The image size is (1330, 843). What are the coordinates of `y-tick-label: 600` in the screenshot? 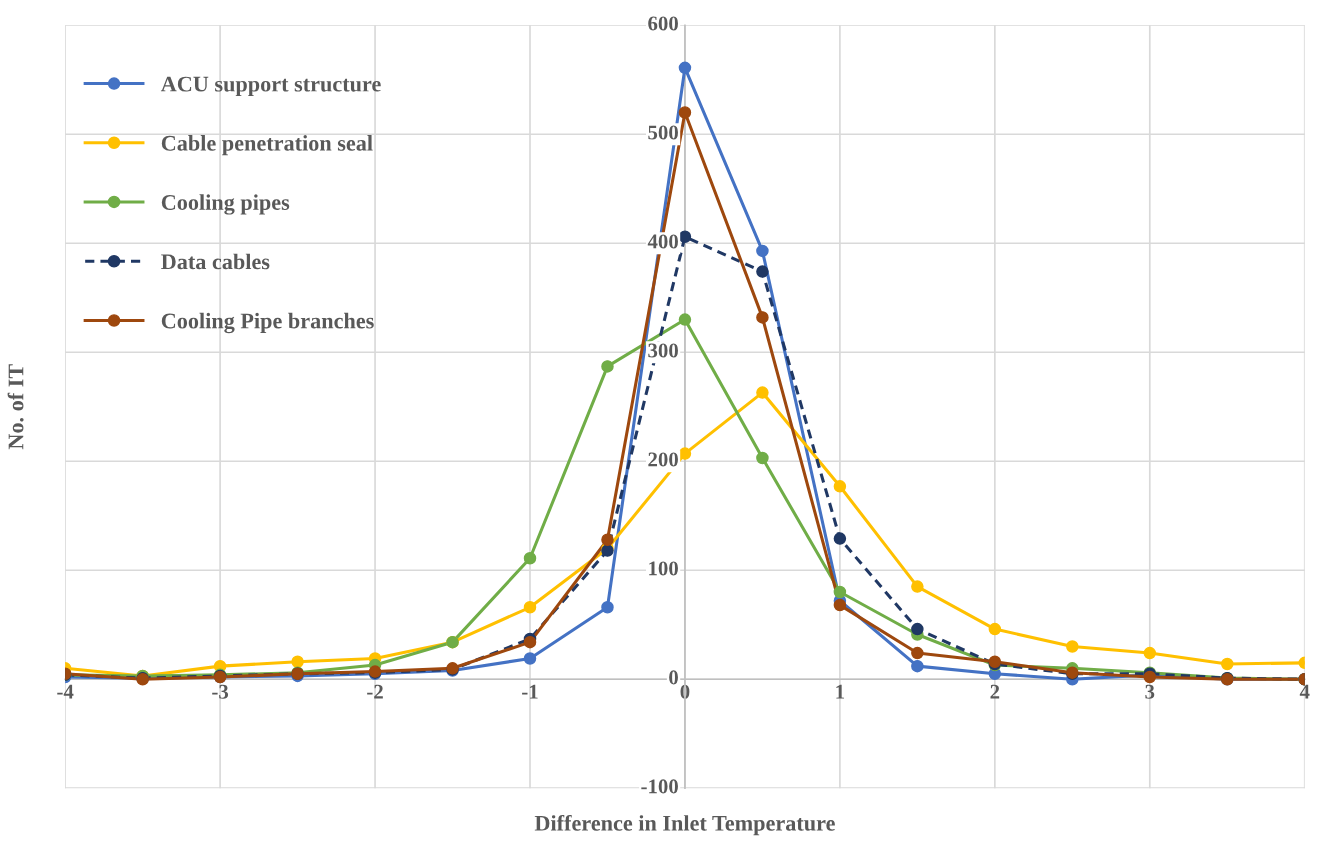 It's located at (663, 23).